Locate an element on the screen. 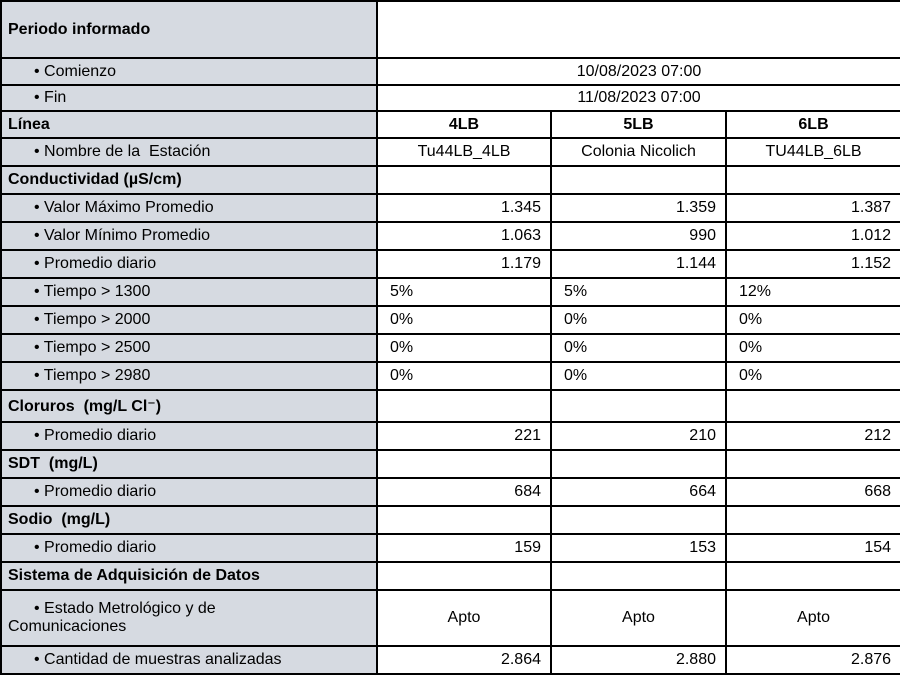  label-estado-metrologico: • Estado Metrológico y de Comunicaciones is located at coordinates (189, 618).